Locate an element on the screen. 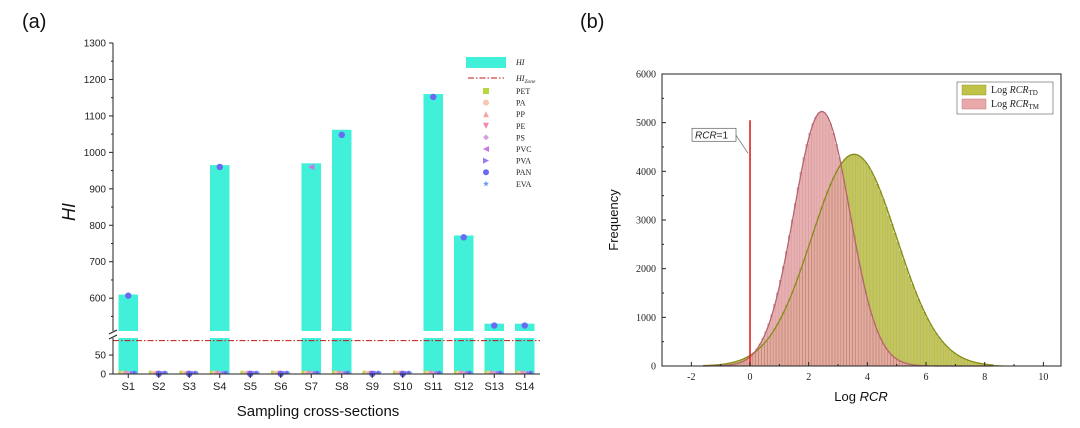  panel-b-xlabel: Log RCR is located at coordinates (860, 396).